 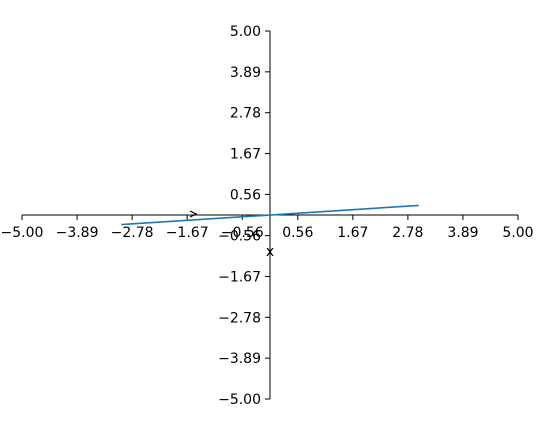 I want to click on y-tick-label: 0.56, so click(x=245, y=195).